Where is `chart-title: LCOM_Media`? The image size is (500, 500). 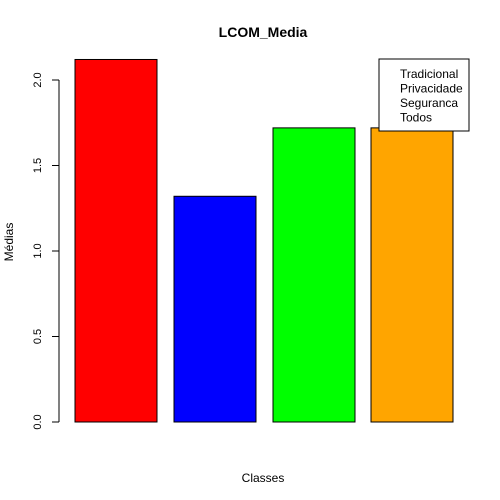 chart-title: LCOM_Media is located at coordinates (263, 32).